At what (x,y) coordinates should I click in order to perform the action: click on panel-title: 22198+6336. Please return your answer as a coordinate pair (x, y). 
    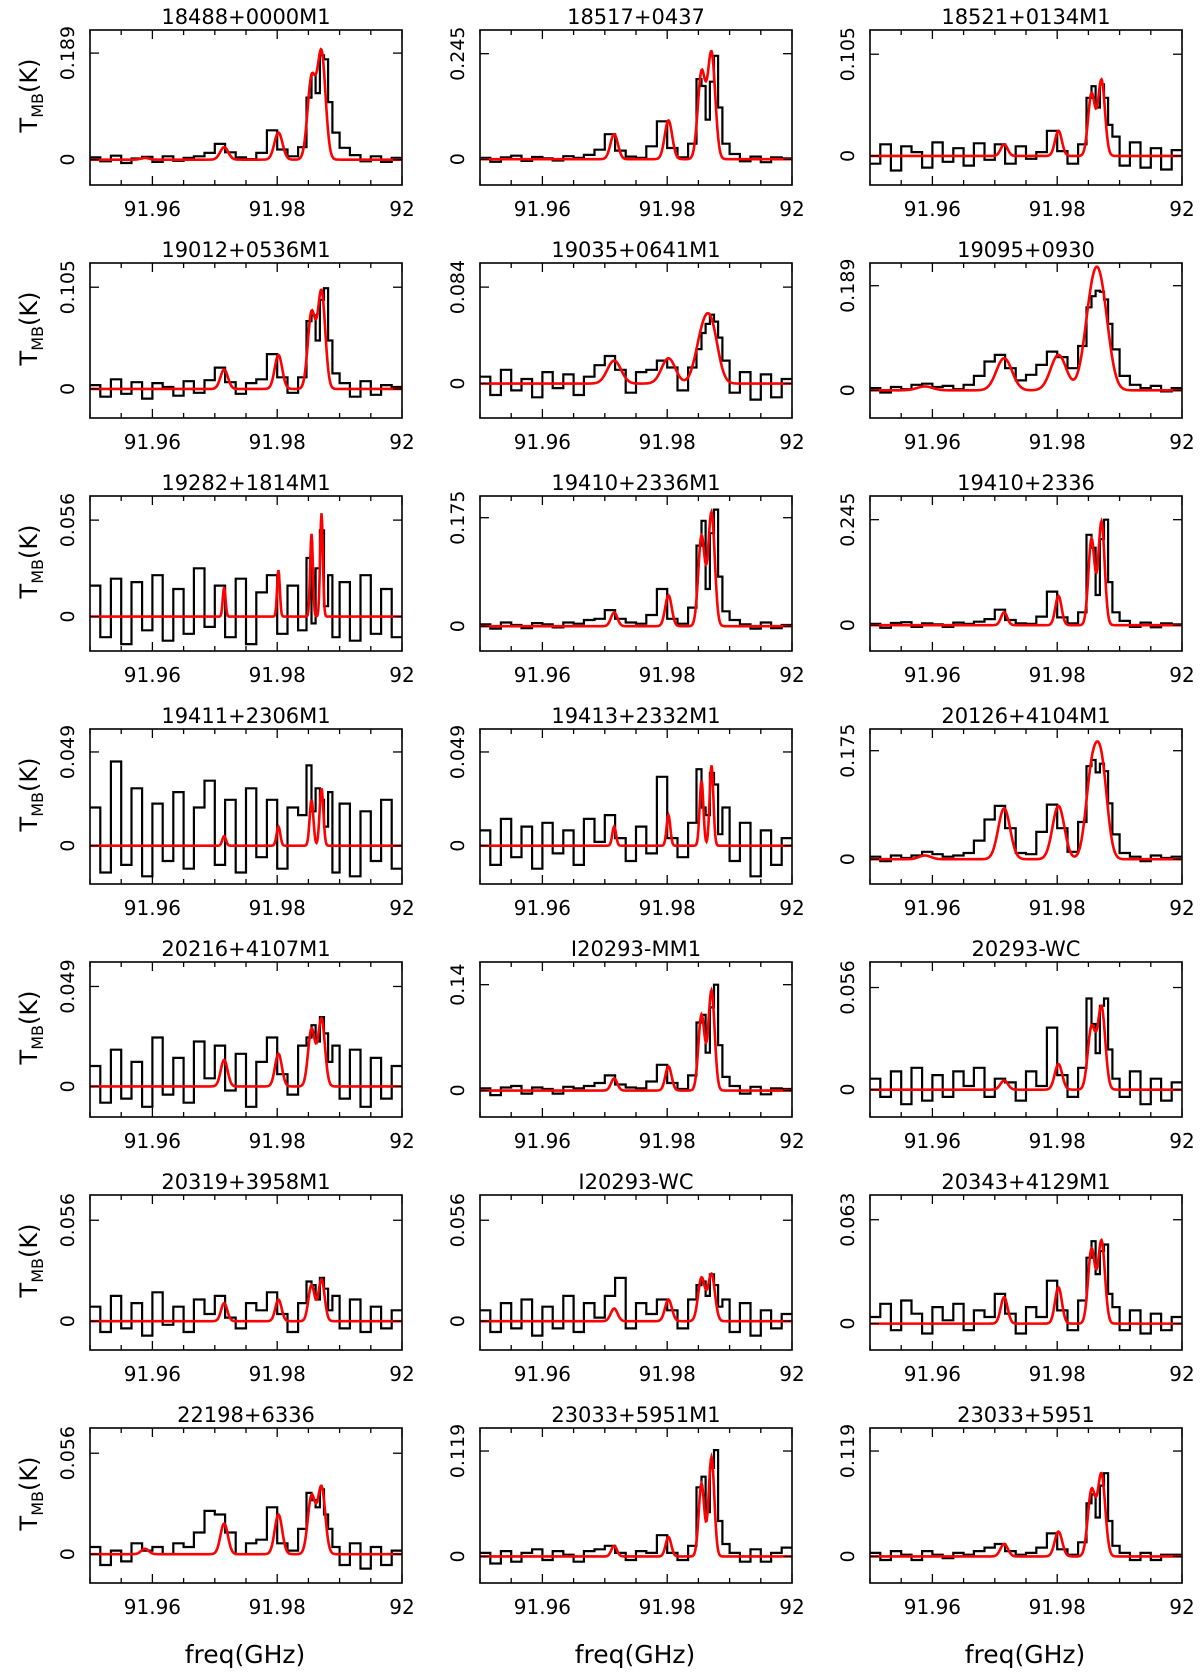
    Looking at the image, I should click on (246, 1415).